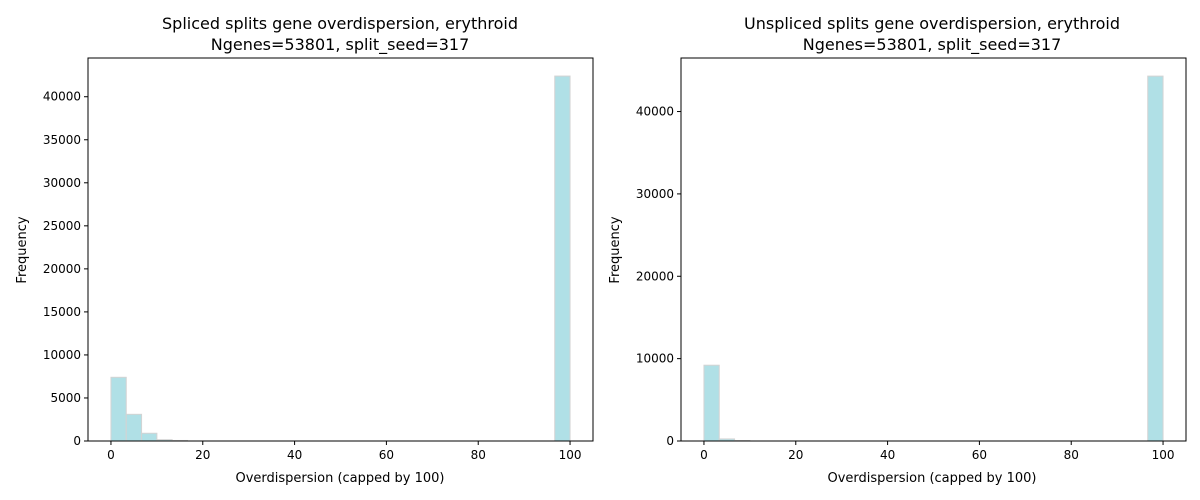 This screenshot has width=1200, height=500. What do you see at coordinates (704, 455) in the screenshot?
I see `right-x-tick-label-0: 0` at bounding box center [704, 455].